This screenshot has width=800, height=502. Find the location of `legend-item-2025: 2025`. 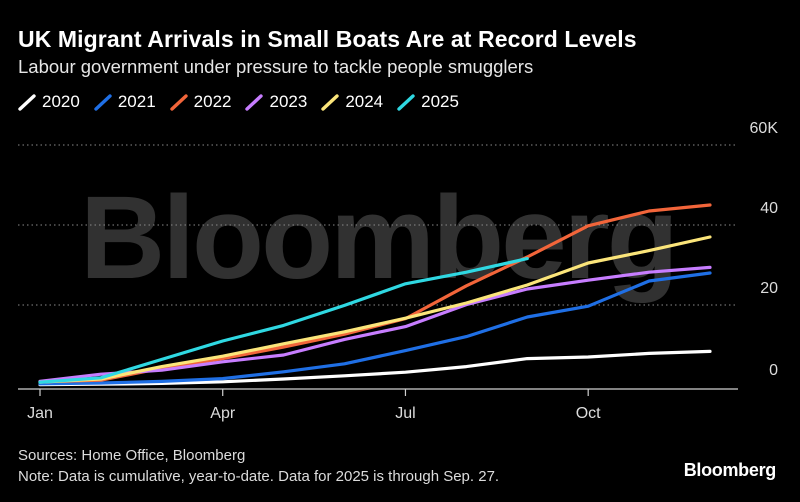

legend-item-2025: 2025 is located at coordinates (428, 102).